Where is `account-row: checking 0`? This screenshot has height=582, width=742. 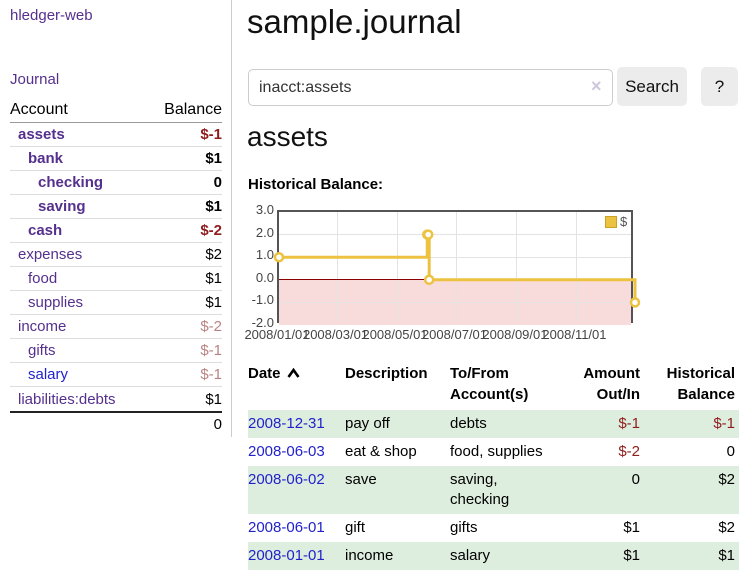 account-row: checking 0 is located at coordinates (116, 183).